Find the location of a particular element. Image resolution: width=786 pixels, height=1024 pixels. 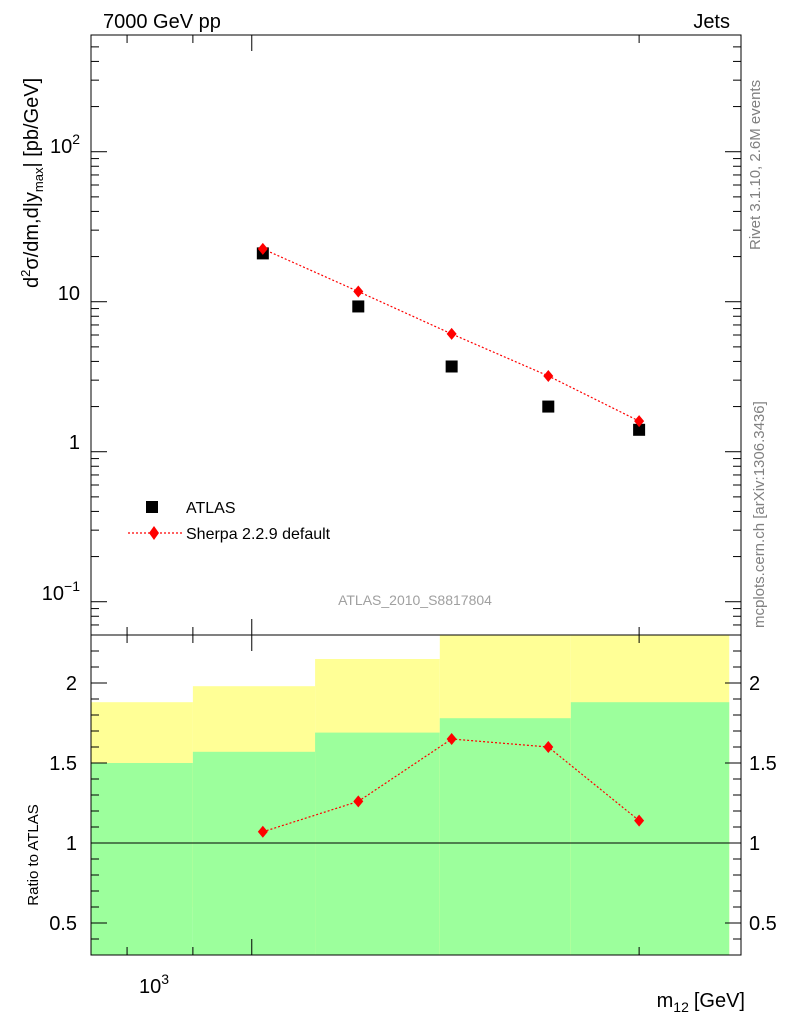

legend-sherpa-label: Sherpa 2.2.9 default is located at coordinates (258, 534).